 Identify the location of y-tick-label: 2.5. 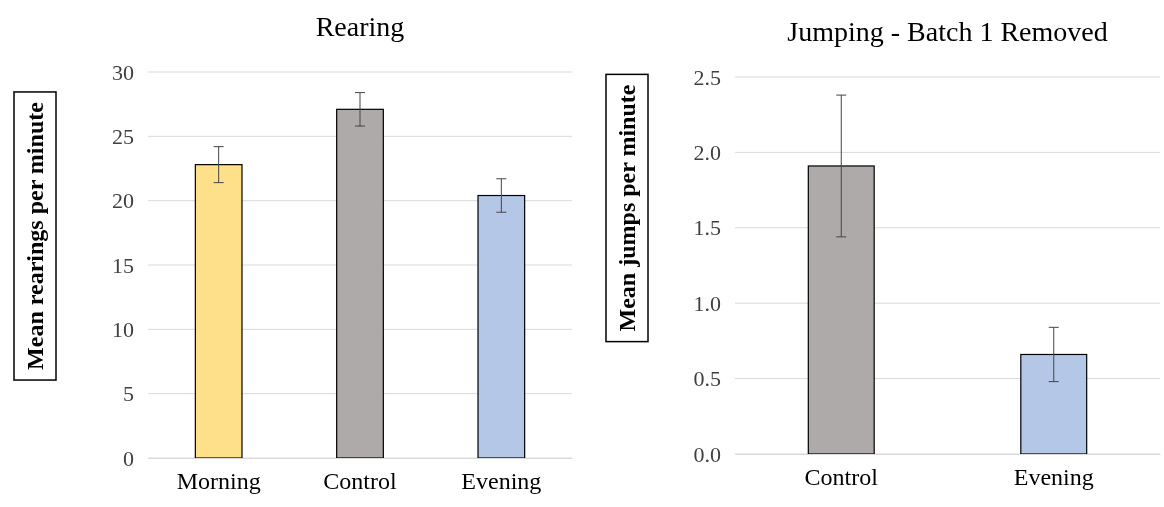
(707, 77).